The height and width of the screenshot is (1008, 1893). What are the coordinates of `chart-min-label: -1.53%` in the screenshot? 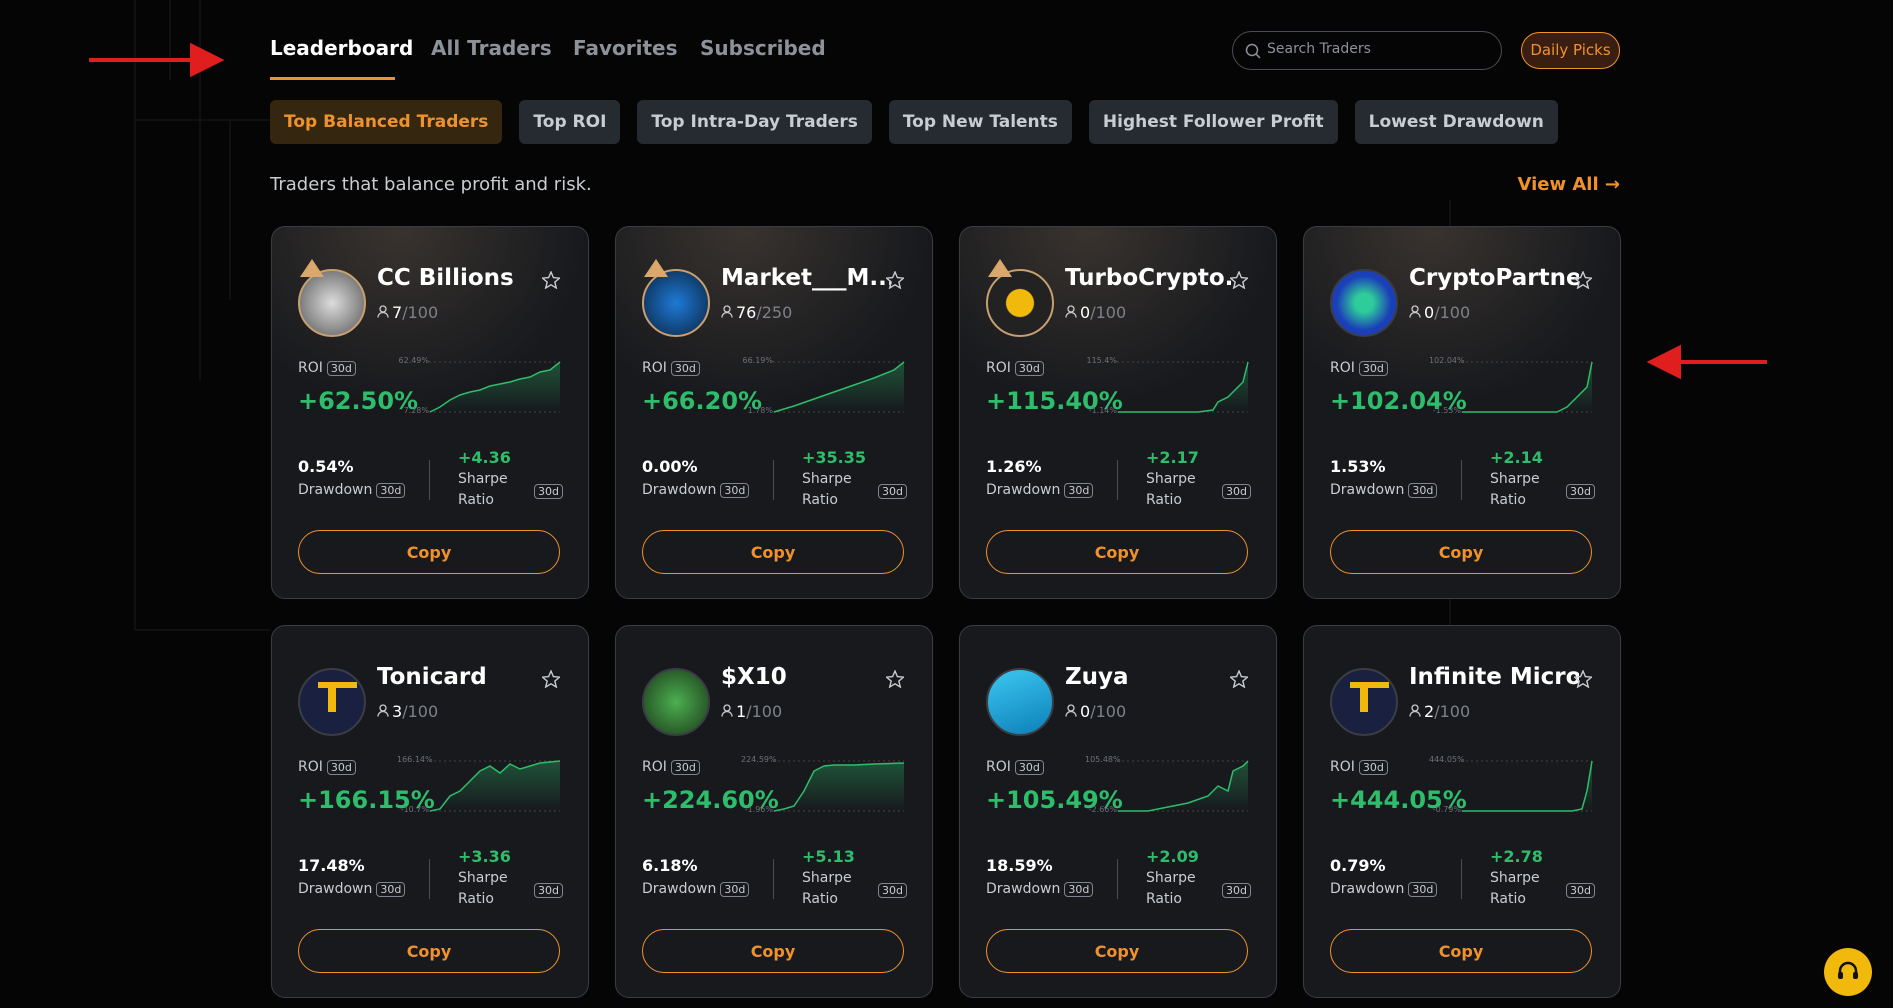 It's located at (1446, 410).